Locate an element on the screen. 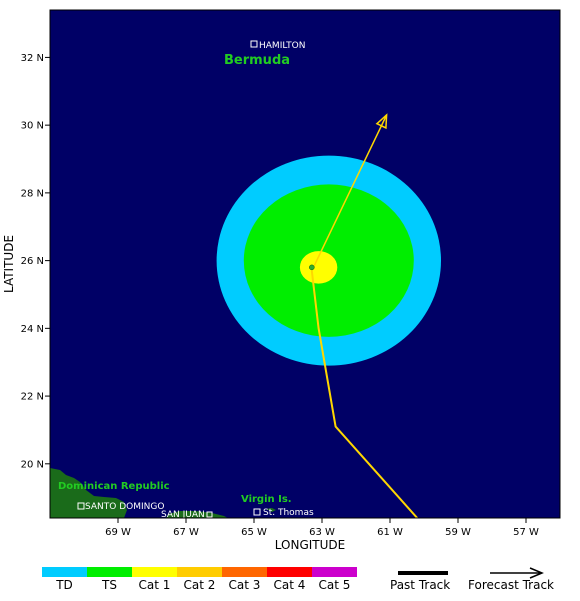 The image size is (580, 601). forecast-track-legend-label: Forecast Track is located at coordinates (511, 585).